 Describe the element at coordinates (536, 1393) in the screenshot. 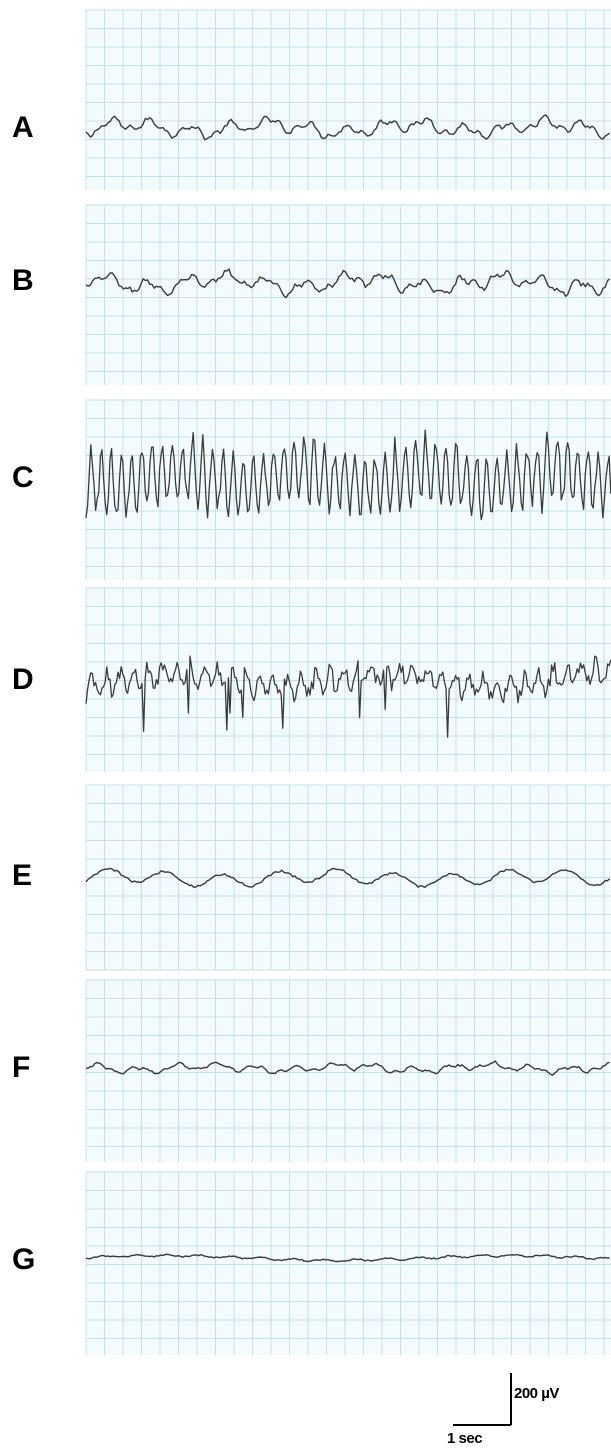

I see `amplitude-scale-label: 200 µV` at that location.